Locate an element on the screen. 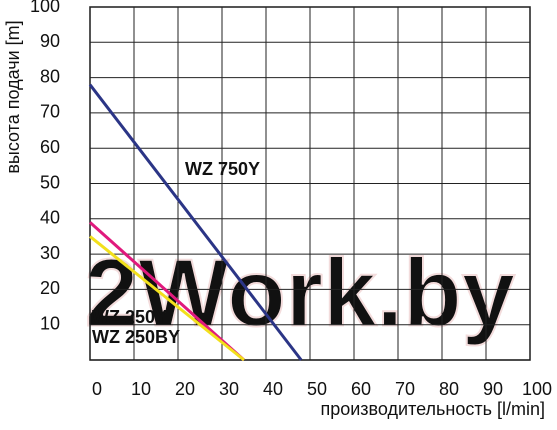  series-label: WZ 750Y is located at coordinates (222, 169).